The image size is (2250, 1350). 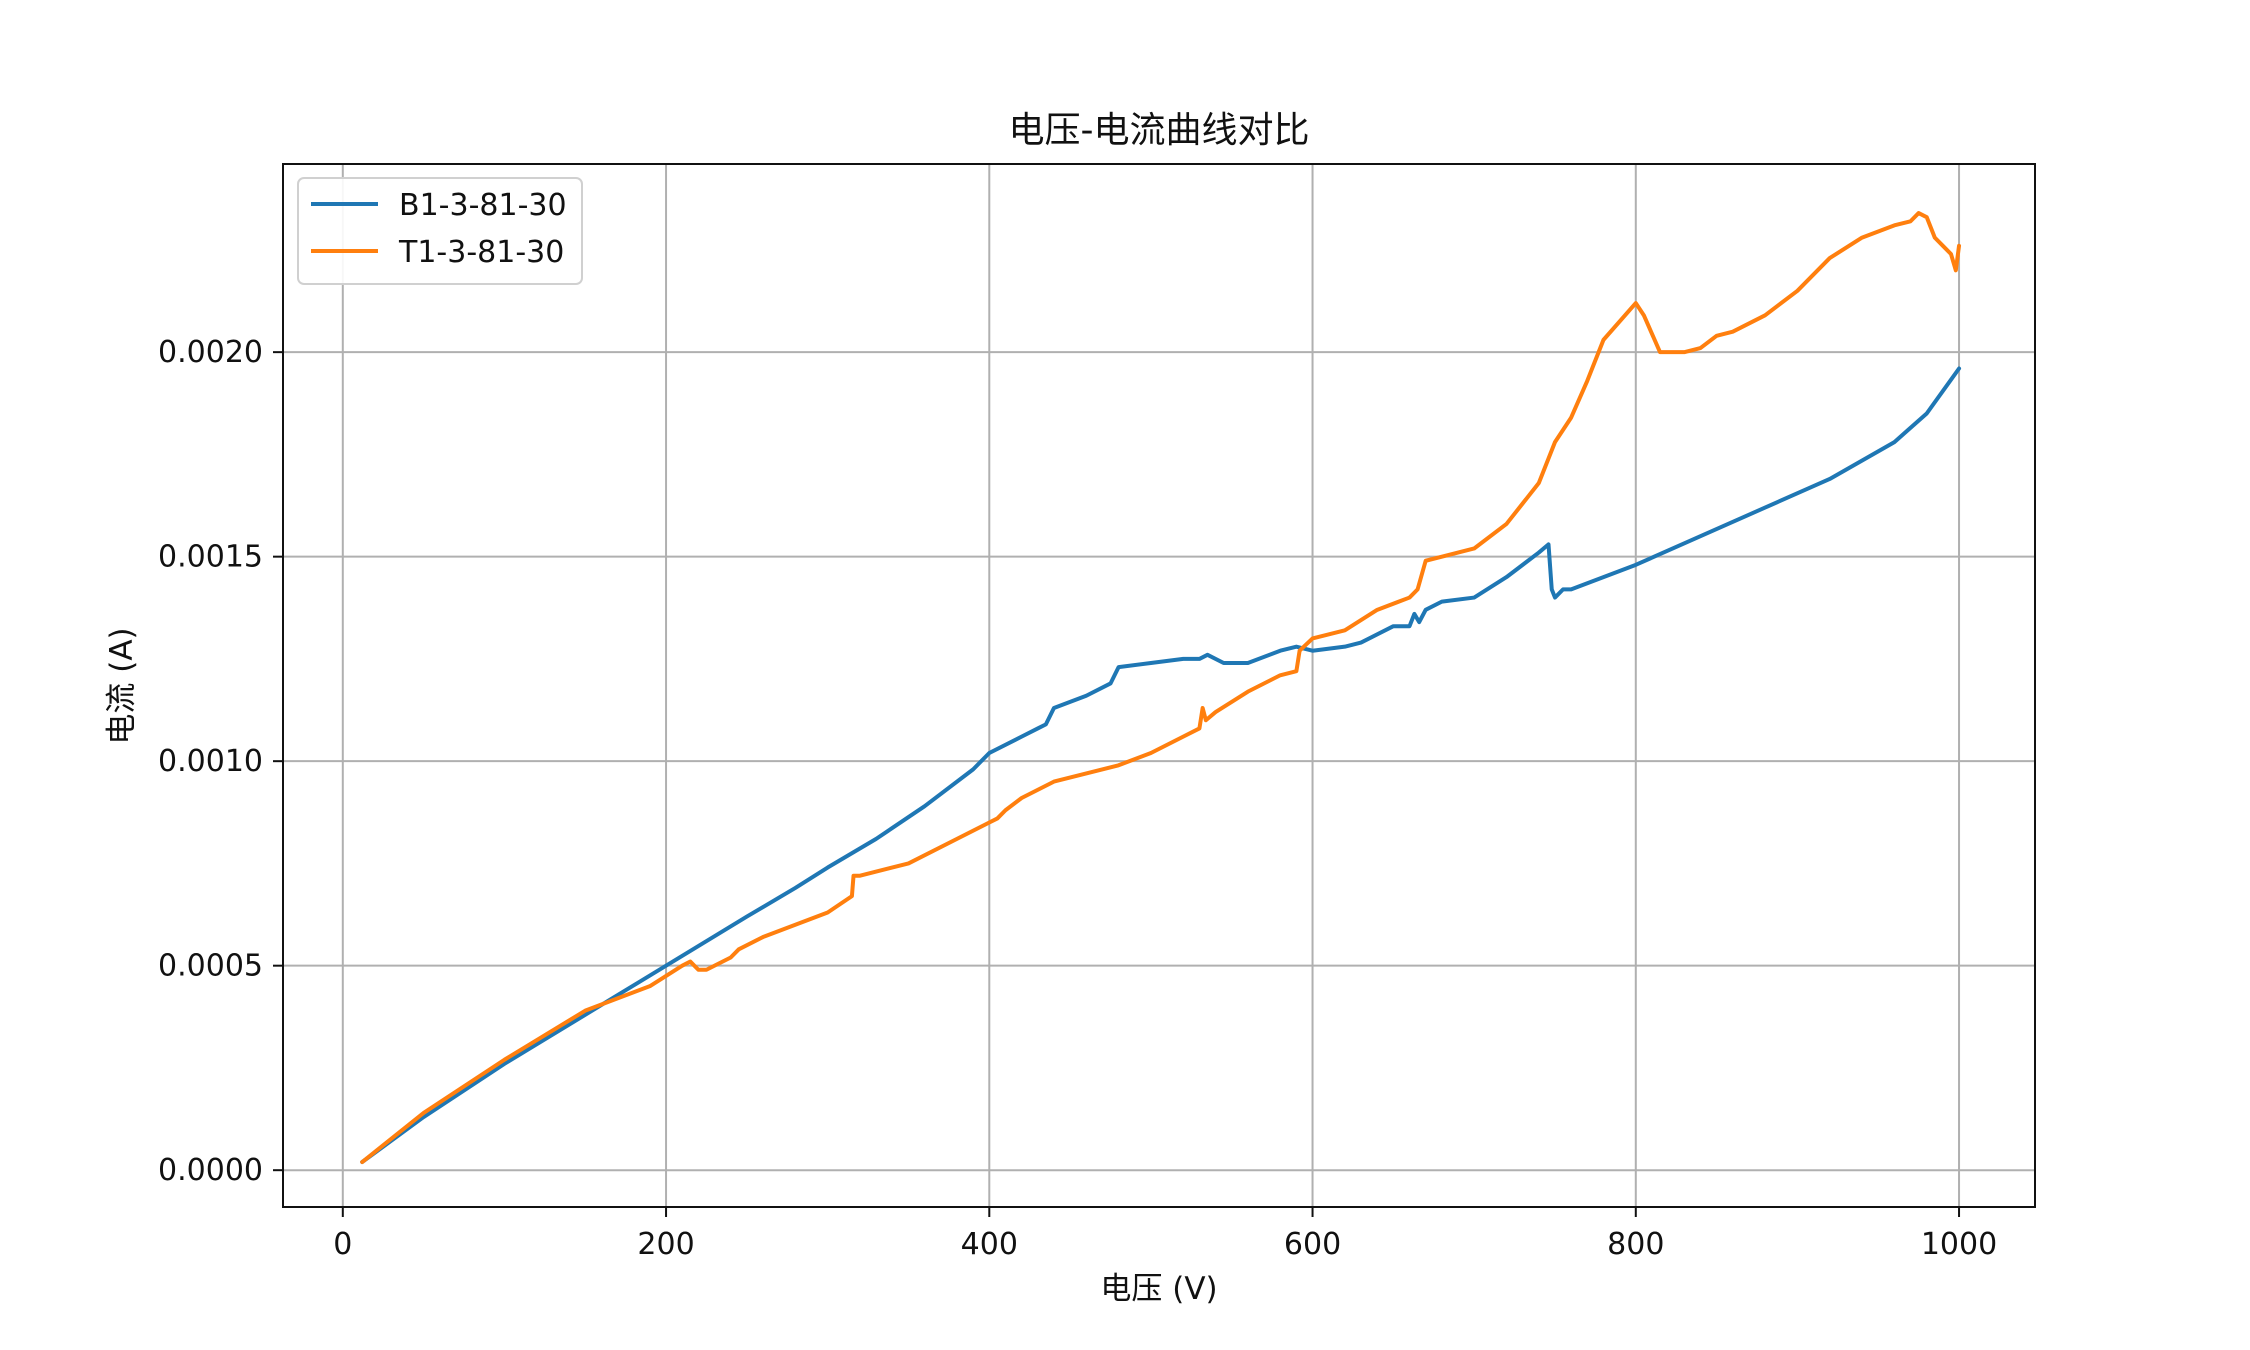 What do you see at coordinates (1635, 1244) in the screenshot?
I see `x-tick-label: 800` at bounding box center [1635, 1244].